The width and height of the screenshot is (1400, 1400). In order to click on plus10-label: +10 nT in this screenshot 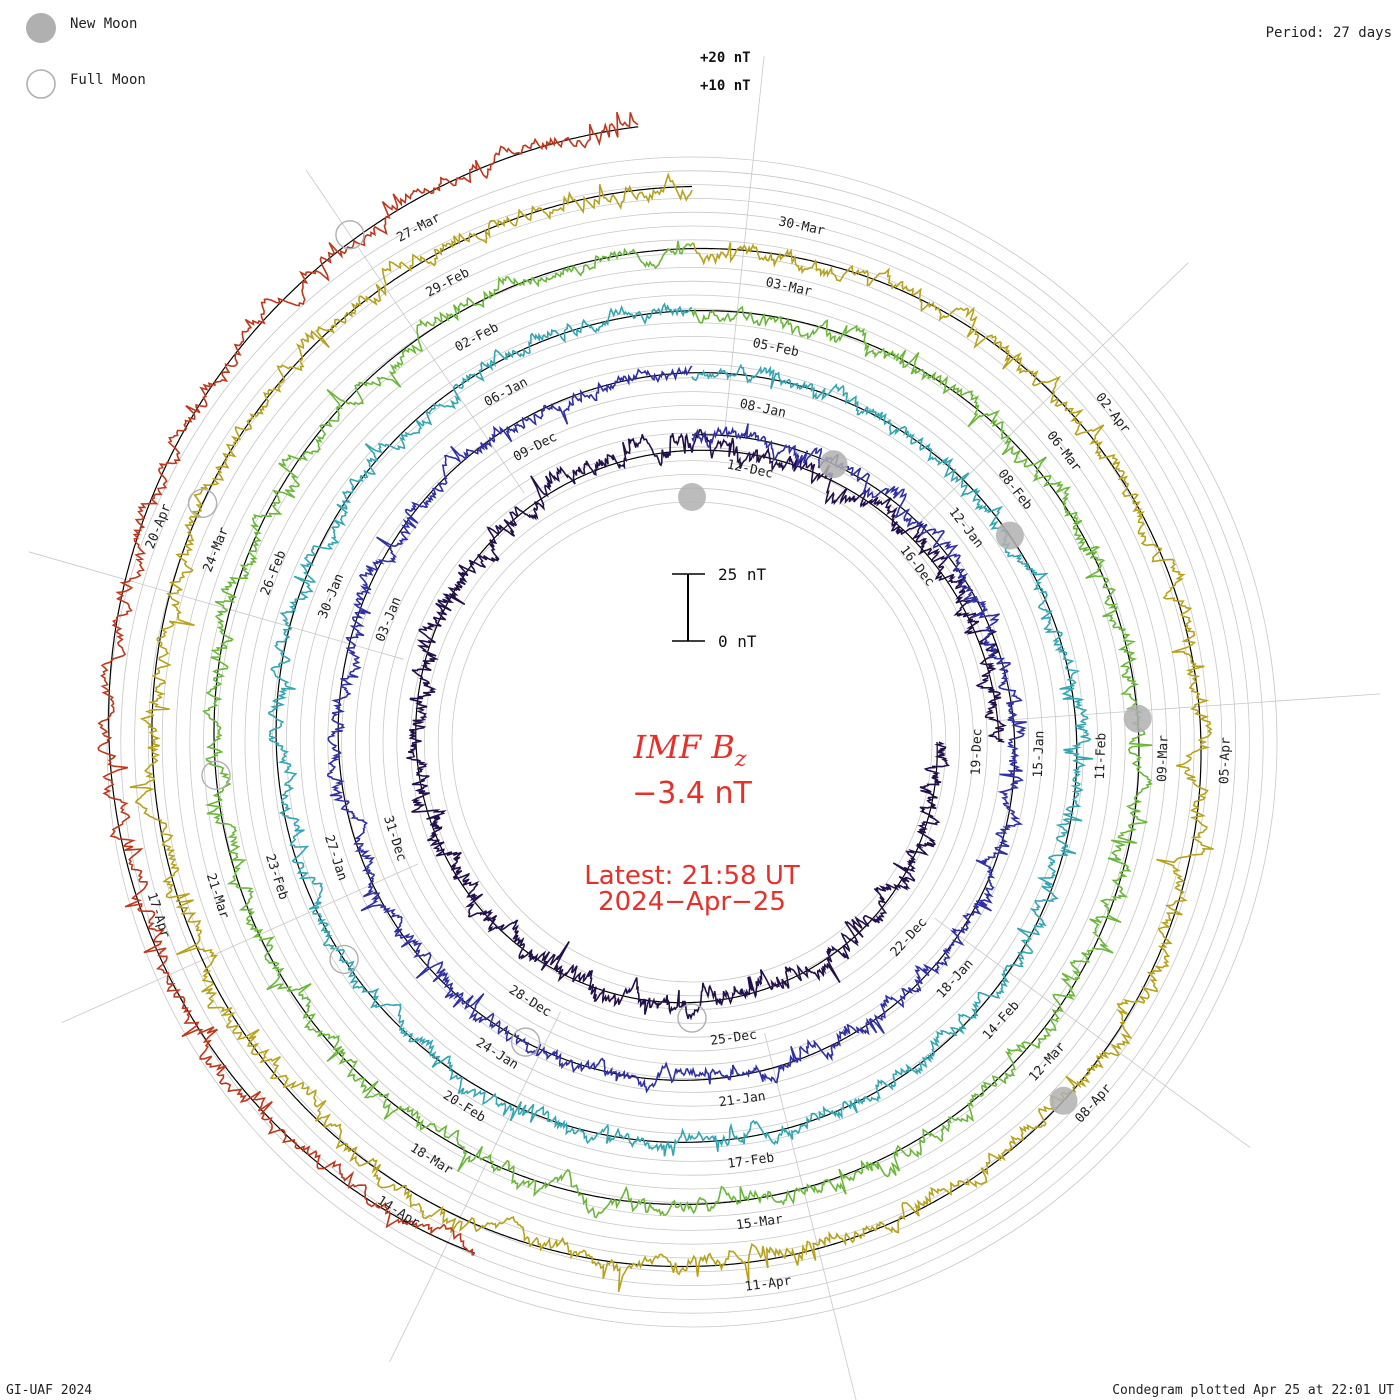, I will do `click(725, 86)`.